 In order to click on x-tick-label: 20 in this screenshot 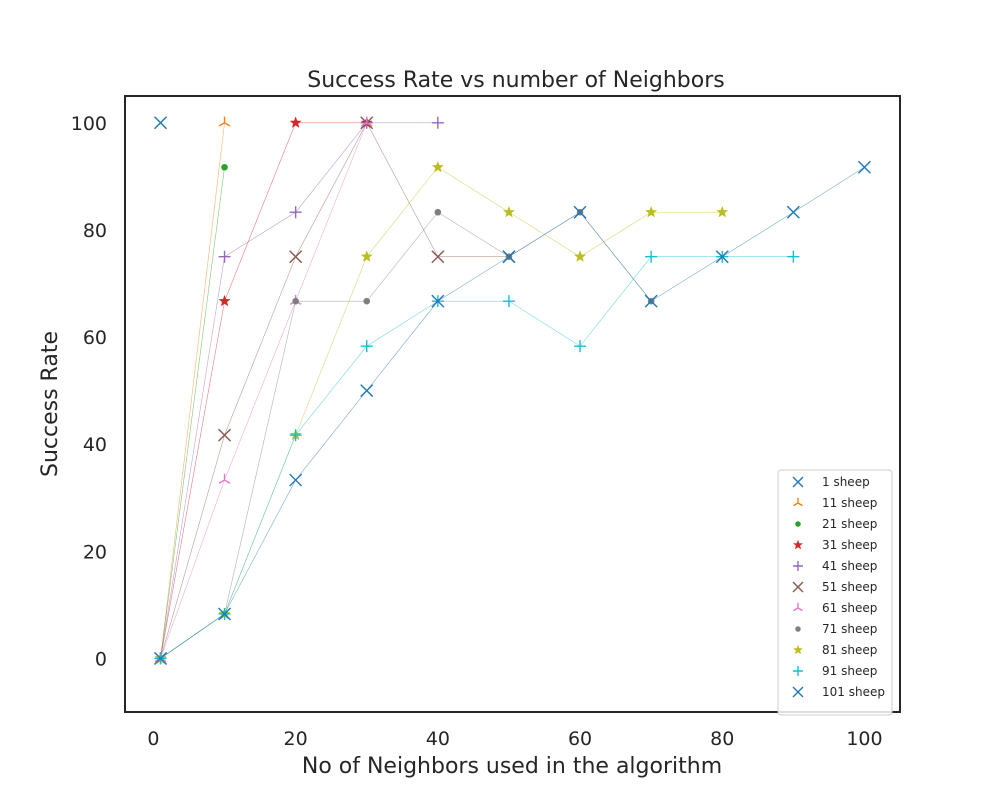, I will do `click(296, 739)`.